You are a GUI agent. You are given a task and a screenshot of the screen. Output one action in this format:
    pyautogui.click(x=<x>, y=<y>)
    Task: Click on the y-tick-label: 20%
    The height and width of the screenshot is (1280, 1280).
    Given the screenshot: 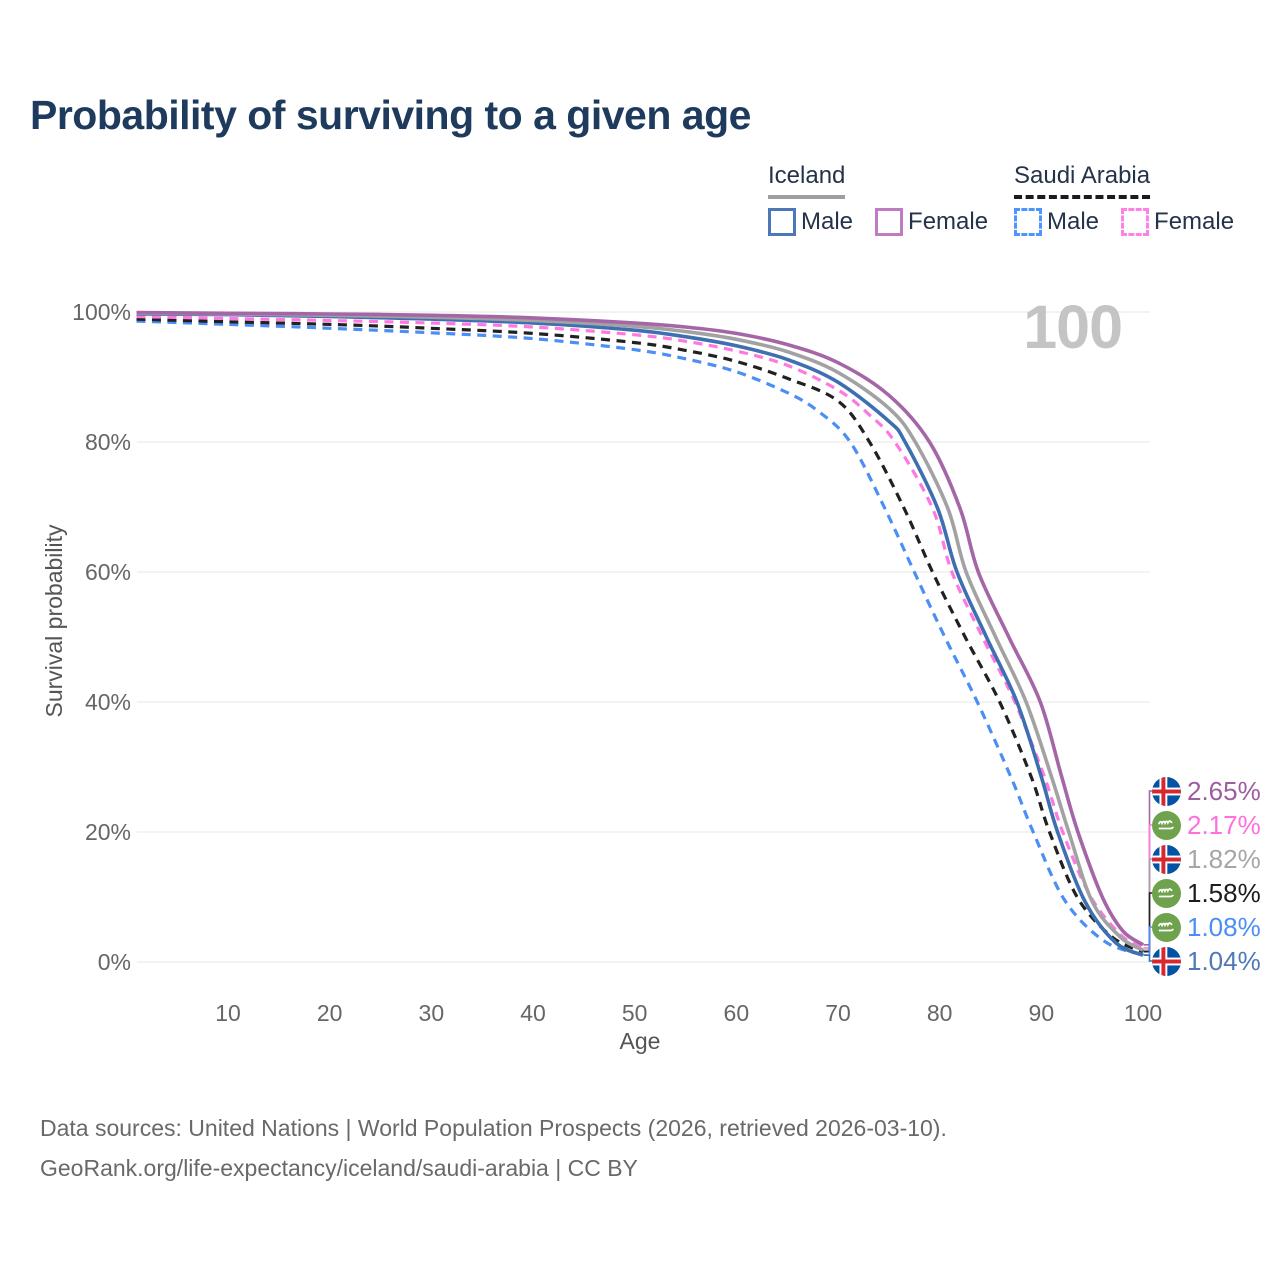 What is the action you would take?
    pyautogui.click(x=107, y=832)
    